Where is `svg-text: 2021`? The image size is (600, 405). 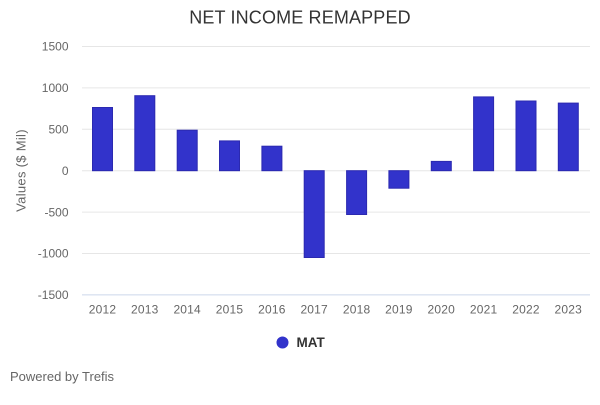
svg-text: 2021 is located at coordinates (484, 310).